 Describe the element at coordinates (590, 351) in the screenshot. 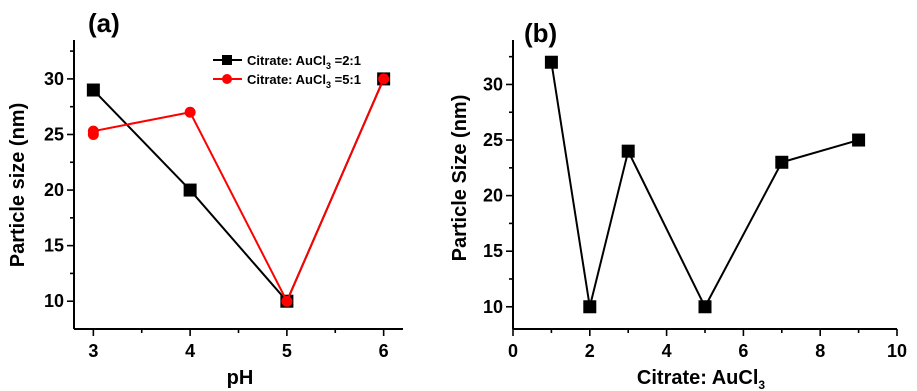

I see `panel-b-x-tick-label: 2` at that location.